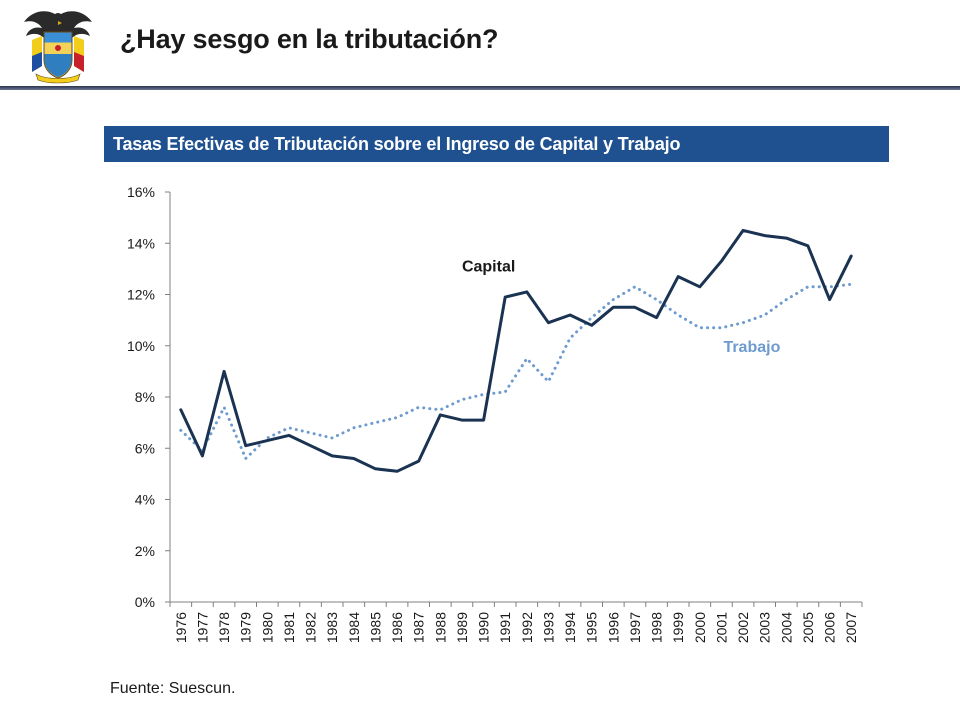 The width and height of the screenshot is (960, 720). I want to click on coat-of-arms-logo, so click(58, 47).